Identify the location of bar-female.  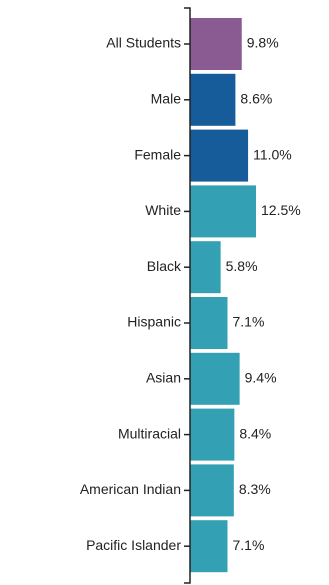
(219, 155).